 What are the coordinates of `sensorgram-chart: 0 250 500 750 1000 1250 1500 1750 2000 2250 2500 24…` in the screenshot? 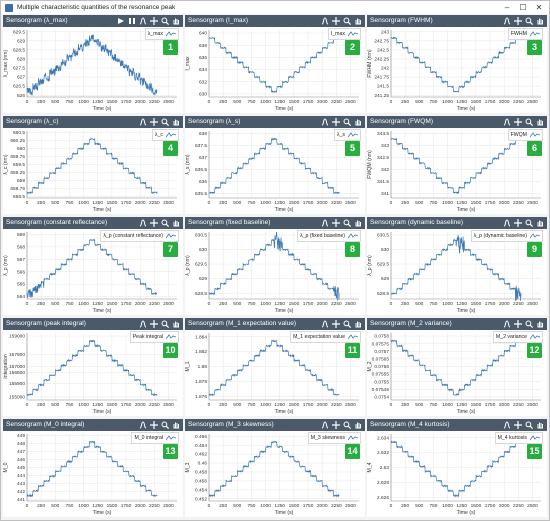 It's located at (457, 70).